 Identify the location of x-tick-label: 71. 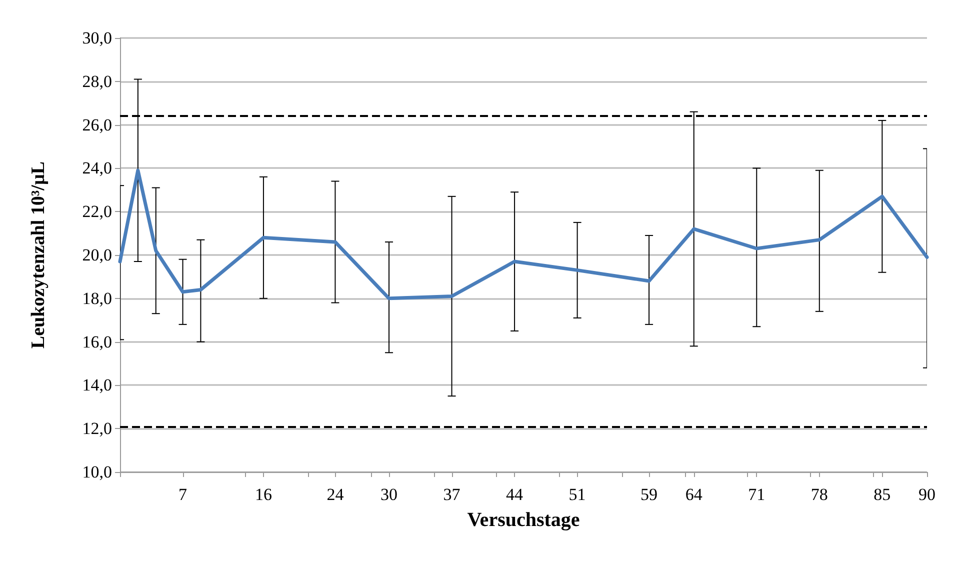
(757, 494).